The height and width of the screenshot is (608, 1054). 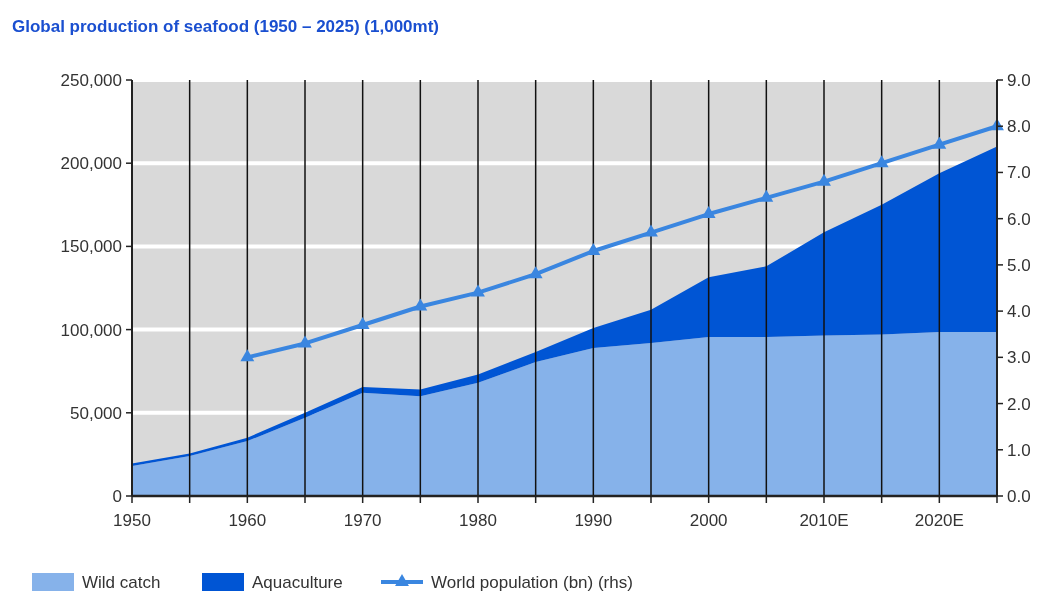 I want to click on y2-tick-label: 6.0, so click(x=1019, y=219).